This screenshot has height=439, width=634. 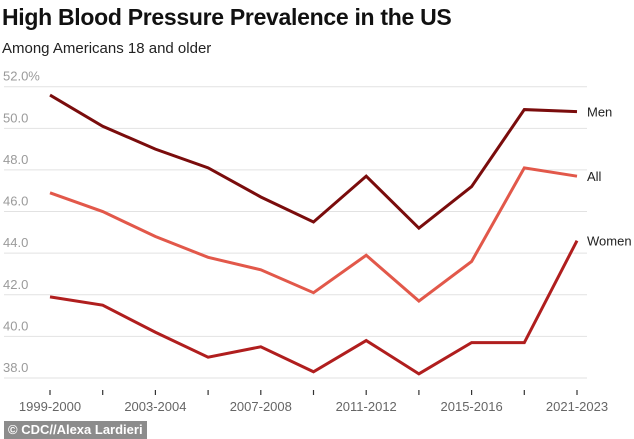 What do you see at coordinates (594, 176) in the screenshot?
I see `series-label-all: All` at bounding box center [594, 176].